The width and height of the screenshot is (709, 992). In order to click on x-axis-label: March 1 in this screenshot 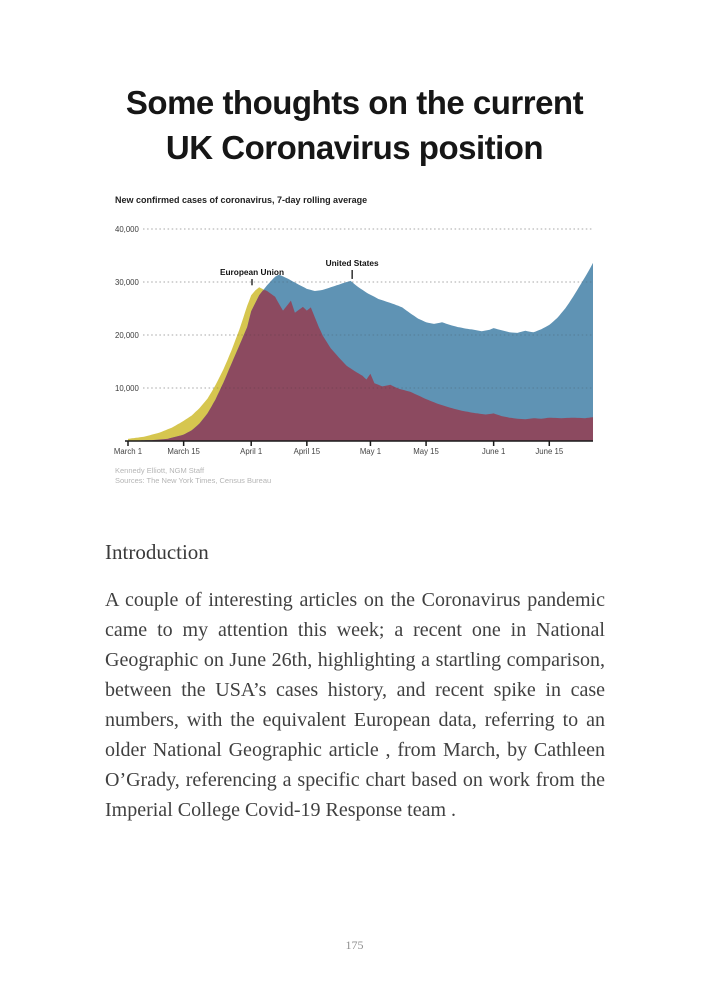, I will do `click(128, 451)`.